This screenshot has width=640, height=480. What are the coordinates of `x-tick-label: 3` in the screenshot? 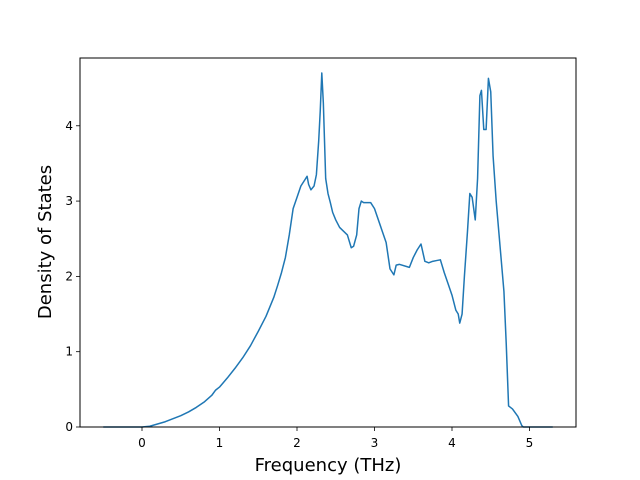 It's located at (375, 443).